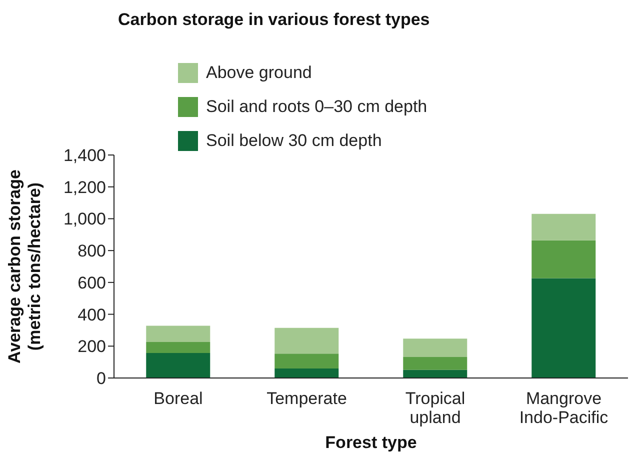 The image size is (644, 463). What do you see at coordinates (371, 442) in the screenshot?
I see `x-axis-title: Forest type` at bounding box center [371, 442].